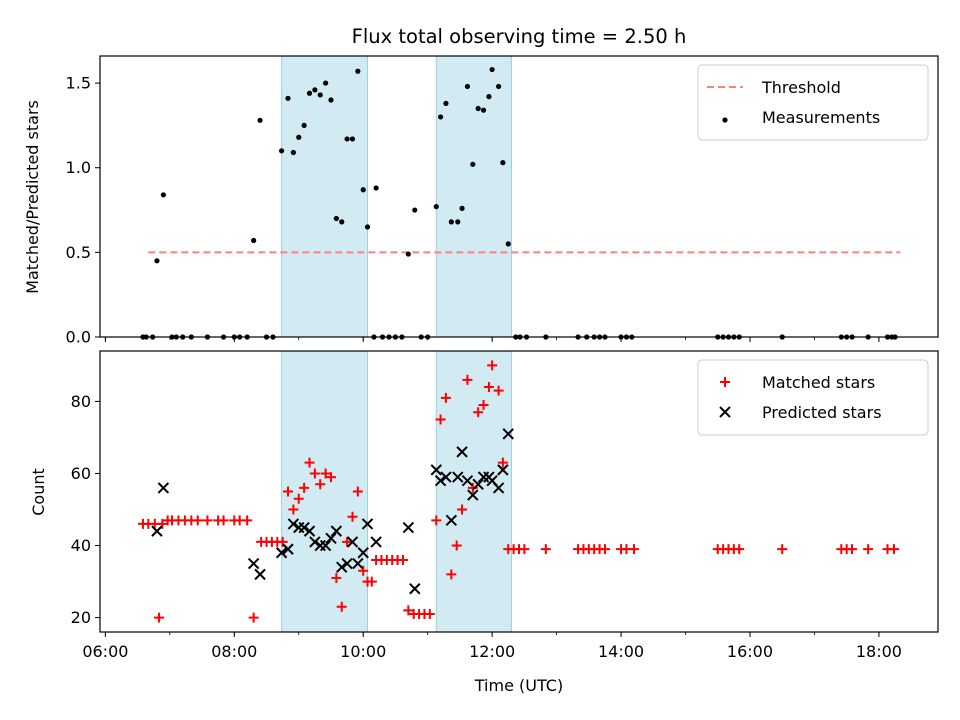 The image size is (960, 720). I want to click on x-tick-label: 12:00, so click(492, 651).